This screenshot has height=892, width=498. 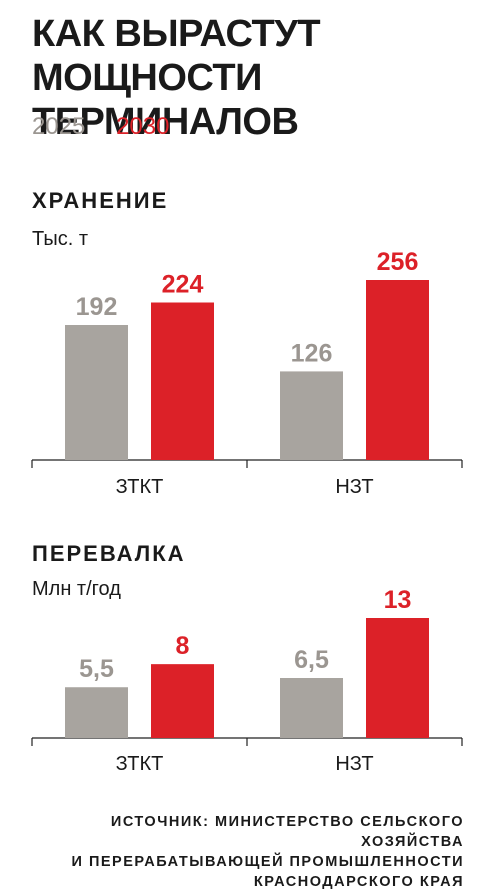 What do you see at coordinates (358, 882) in the screenshot?
I see `source-line-3: КРАСНОДАРСКОГО КРАЯ` at bounding box center [358, 882].